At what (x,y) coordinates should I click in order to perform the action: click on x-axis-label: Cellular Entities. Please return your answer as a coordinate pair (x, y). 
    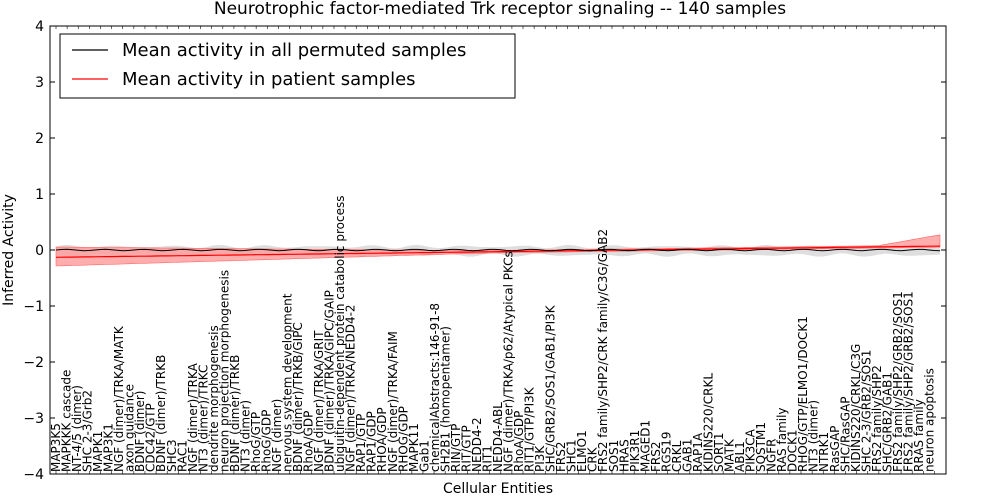
    Looking at the image, I should click on (498, 489).